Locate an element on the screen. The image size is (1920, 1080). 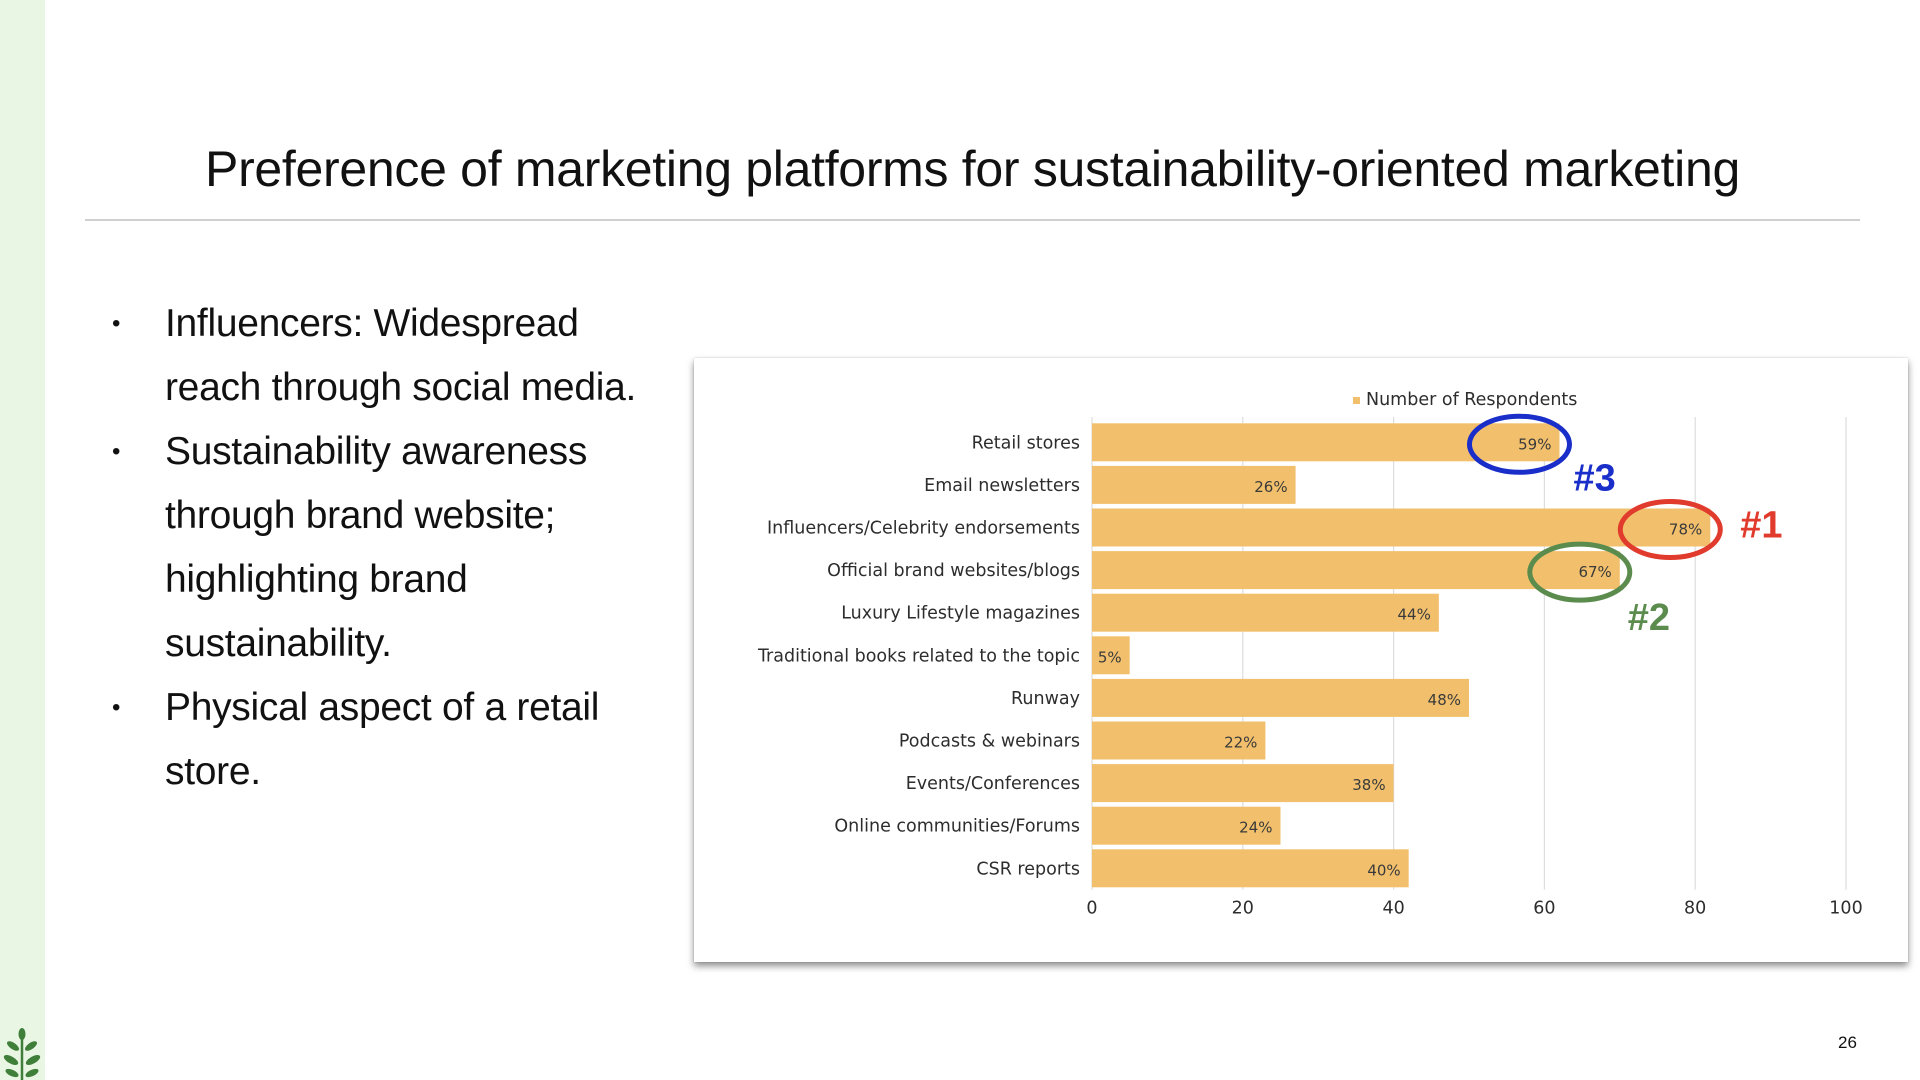
x-tick-label: 40 is located at coordinates (1393, 909).